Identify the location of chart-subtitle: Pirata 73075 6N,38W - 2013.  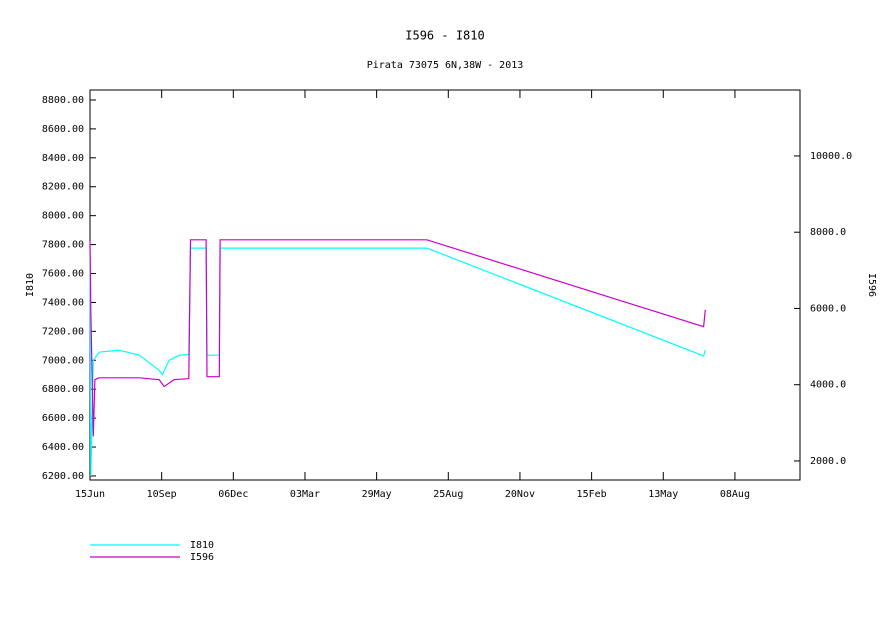
(445, 65).